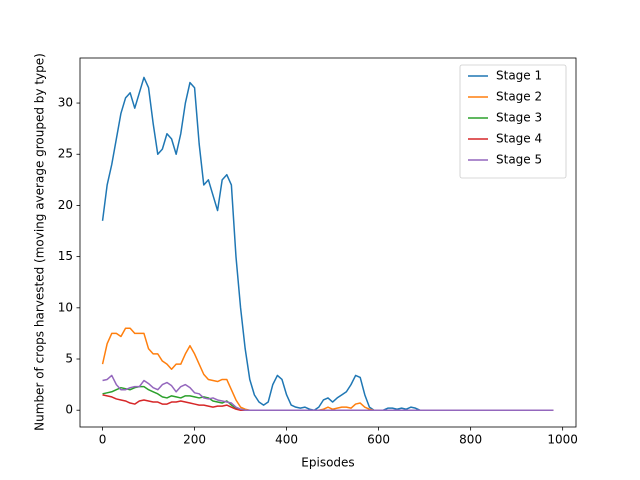  Describe the element at coordinates (378, 440) in the screenshot. I see `x-tick-label: 600` at that location.